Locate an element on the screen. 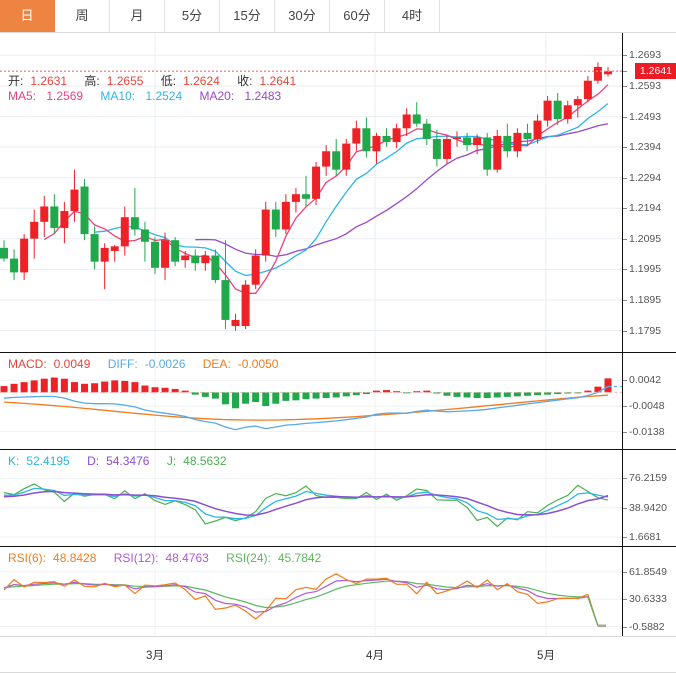  axis-label: -0.0138 is located at coordinates (647, 431).